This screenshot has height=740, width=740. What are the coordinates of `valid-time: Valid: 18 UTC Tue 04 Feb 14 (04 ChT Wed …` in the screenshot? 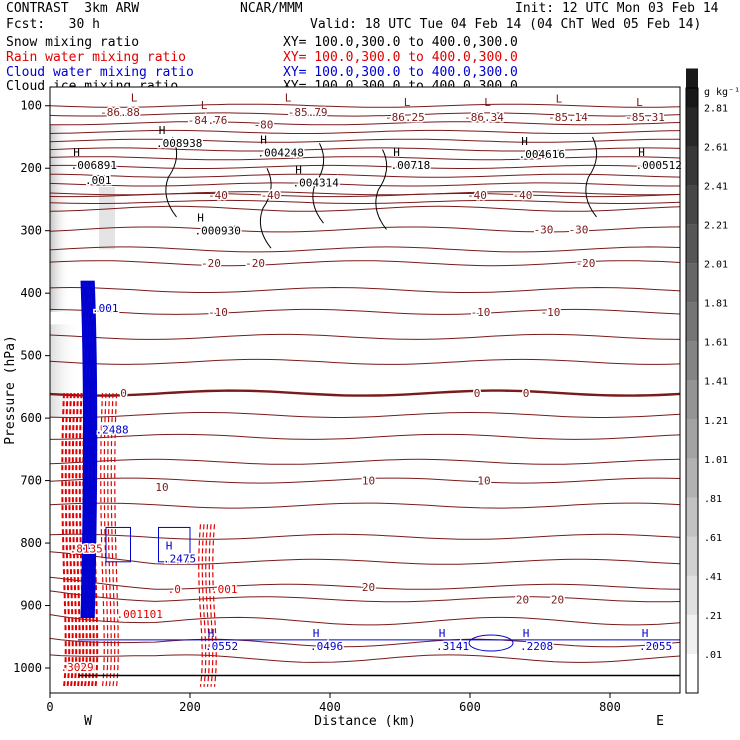 It's located at (506, 24).